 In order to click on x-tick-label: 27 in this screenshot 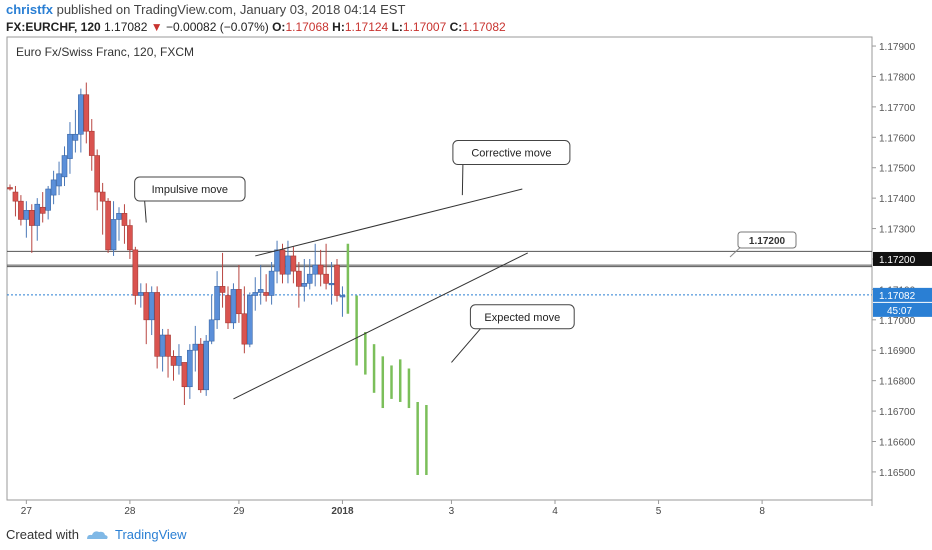, I will do `click(27, 511)`.